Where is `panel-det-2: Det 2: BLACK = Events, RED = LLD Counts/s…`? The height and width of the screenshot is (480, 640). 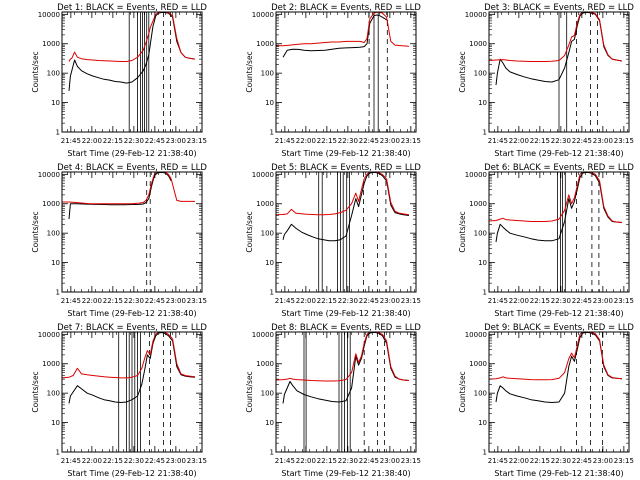 panel-det-2: Det 2: BLACK = Events, RED = LLD Counts/s… is located at coordinates (333, 80).